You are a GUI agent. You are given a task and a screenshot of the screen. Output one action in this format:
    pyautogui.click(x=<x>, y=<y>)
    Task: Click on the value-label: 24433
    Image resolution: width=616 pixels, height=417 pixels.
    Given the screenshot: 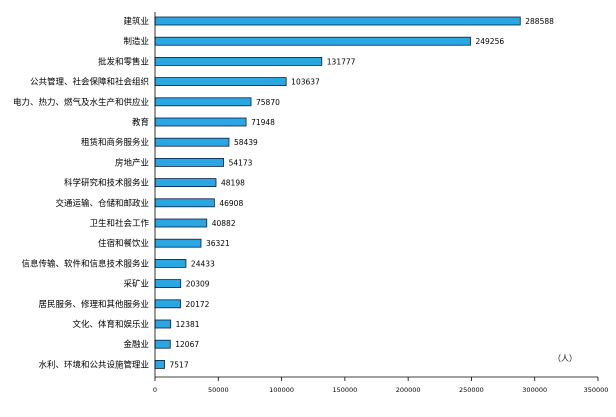 What is the action you would take?
    pyautogui.click(x=203, y=263)
    